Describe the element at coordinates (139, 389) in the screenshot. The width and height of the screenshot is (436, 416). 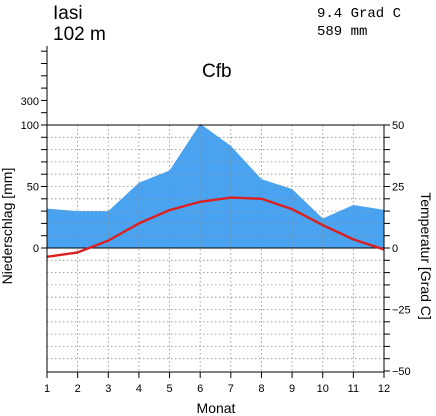
I see `x-tick-label: 4` at that location.